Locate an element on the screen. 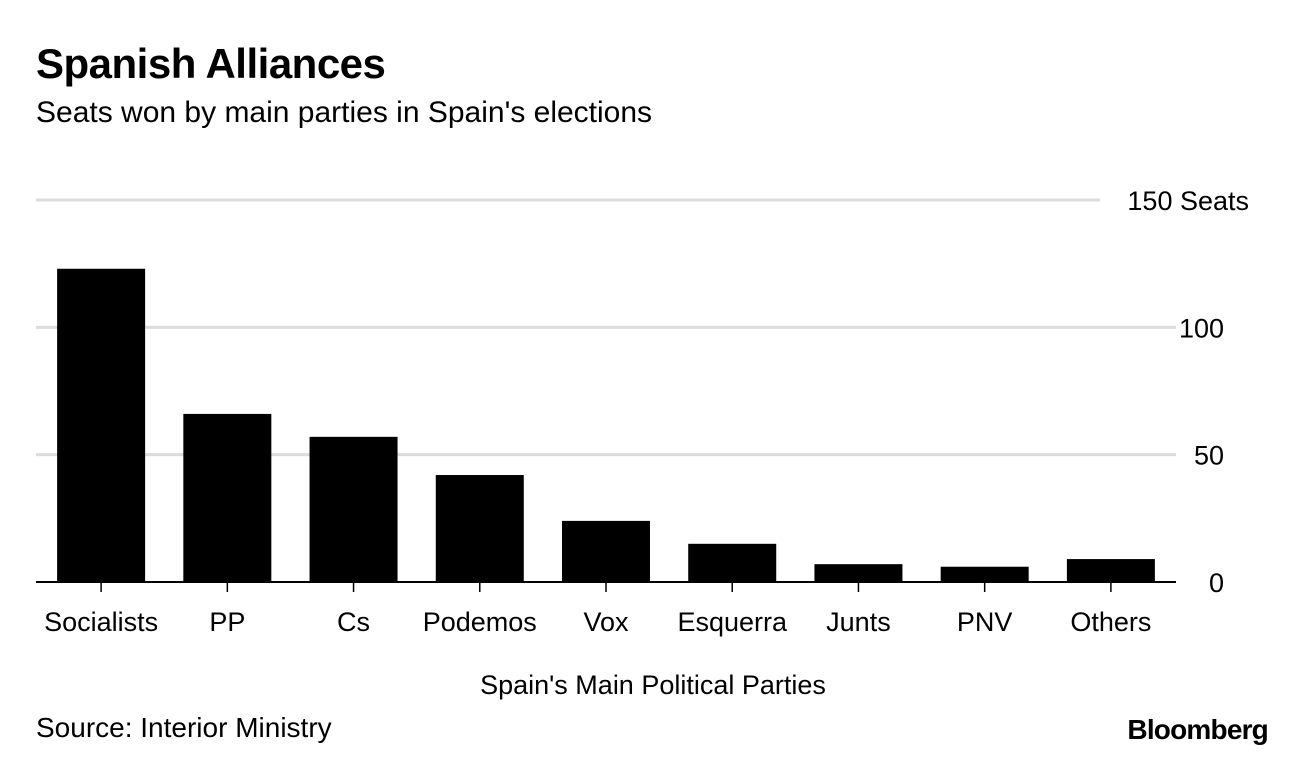  bar-esquerra is located at coordinates (732, 562).